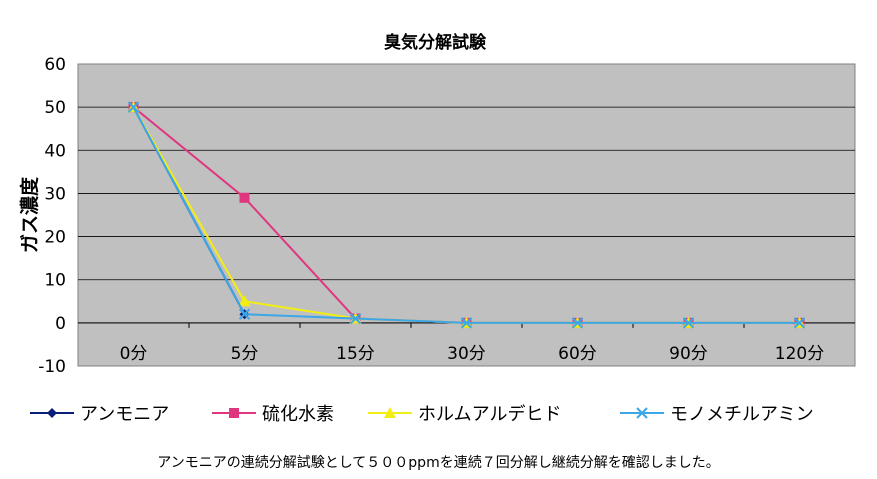 This screenshot has width=877, height=479. Describe the element at coordinates (799, 354) in the screenshot. I see `x-tick-label: 120分` at that location.